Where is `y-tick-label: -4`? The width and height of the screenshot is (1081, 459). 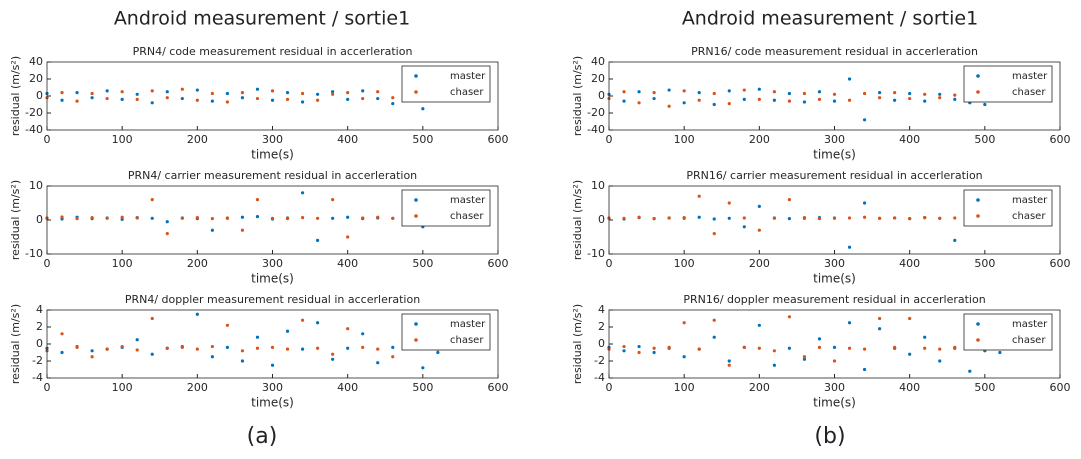 y-tick-label: -4 is located at coordinates (599, 377).